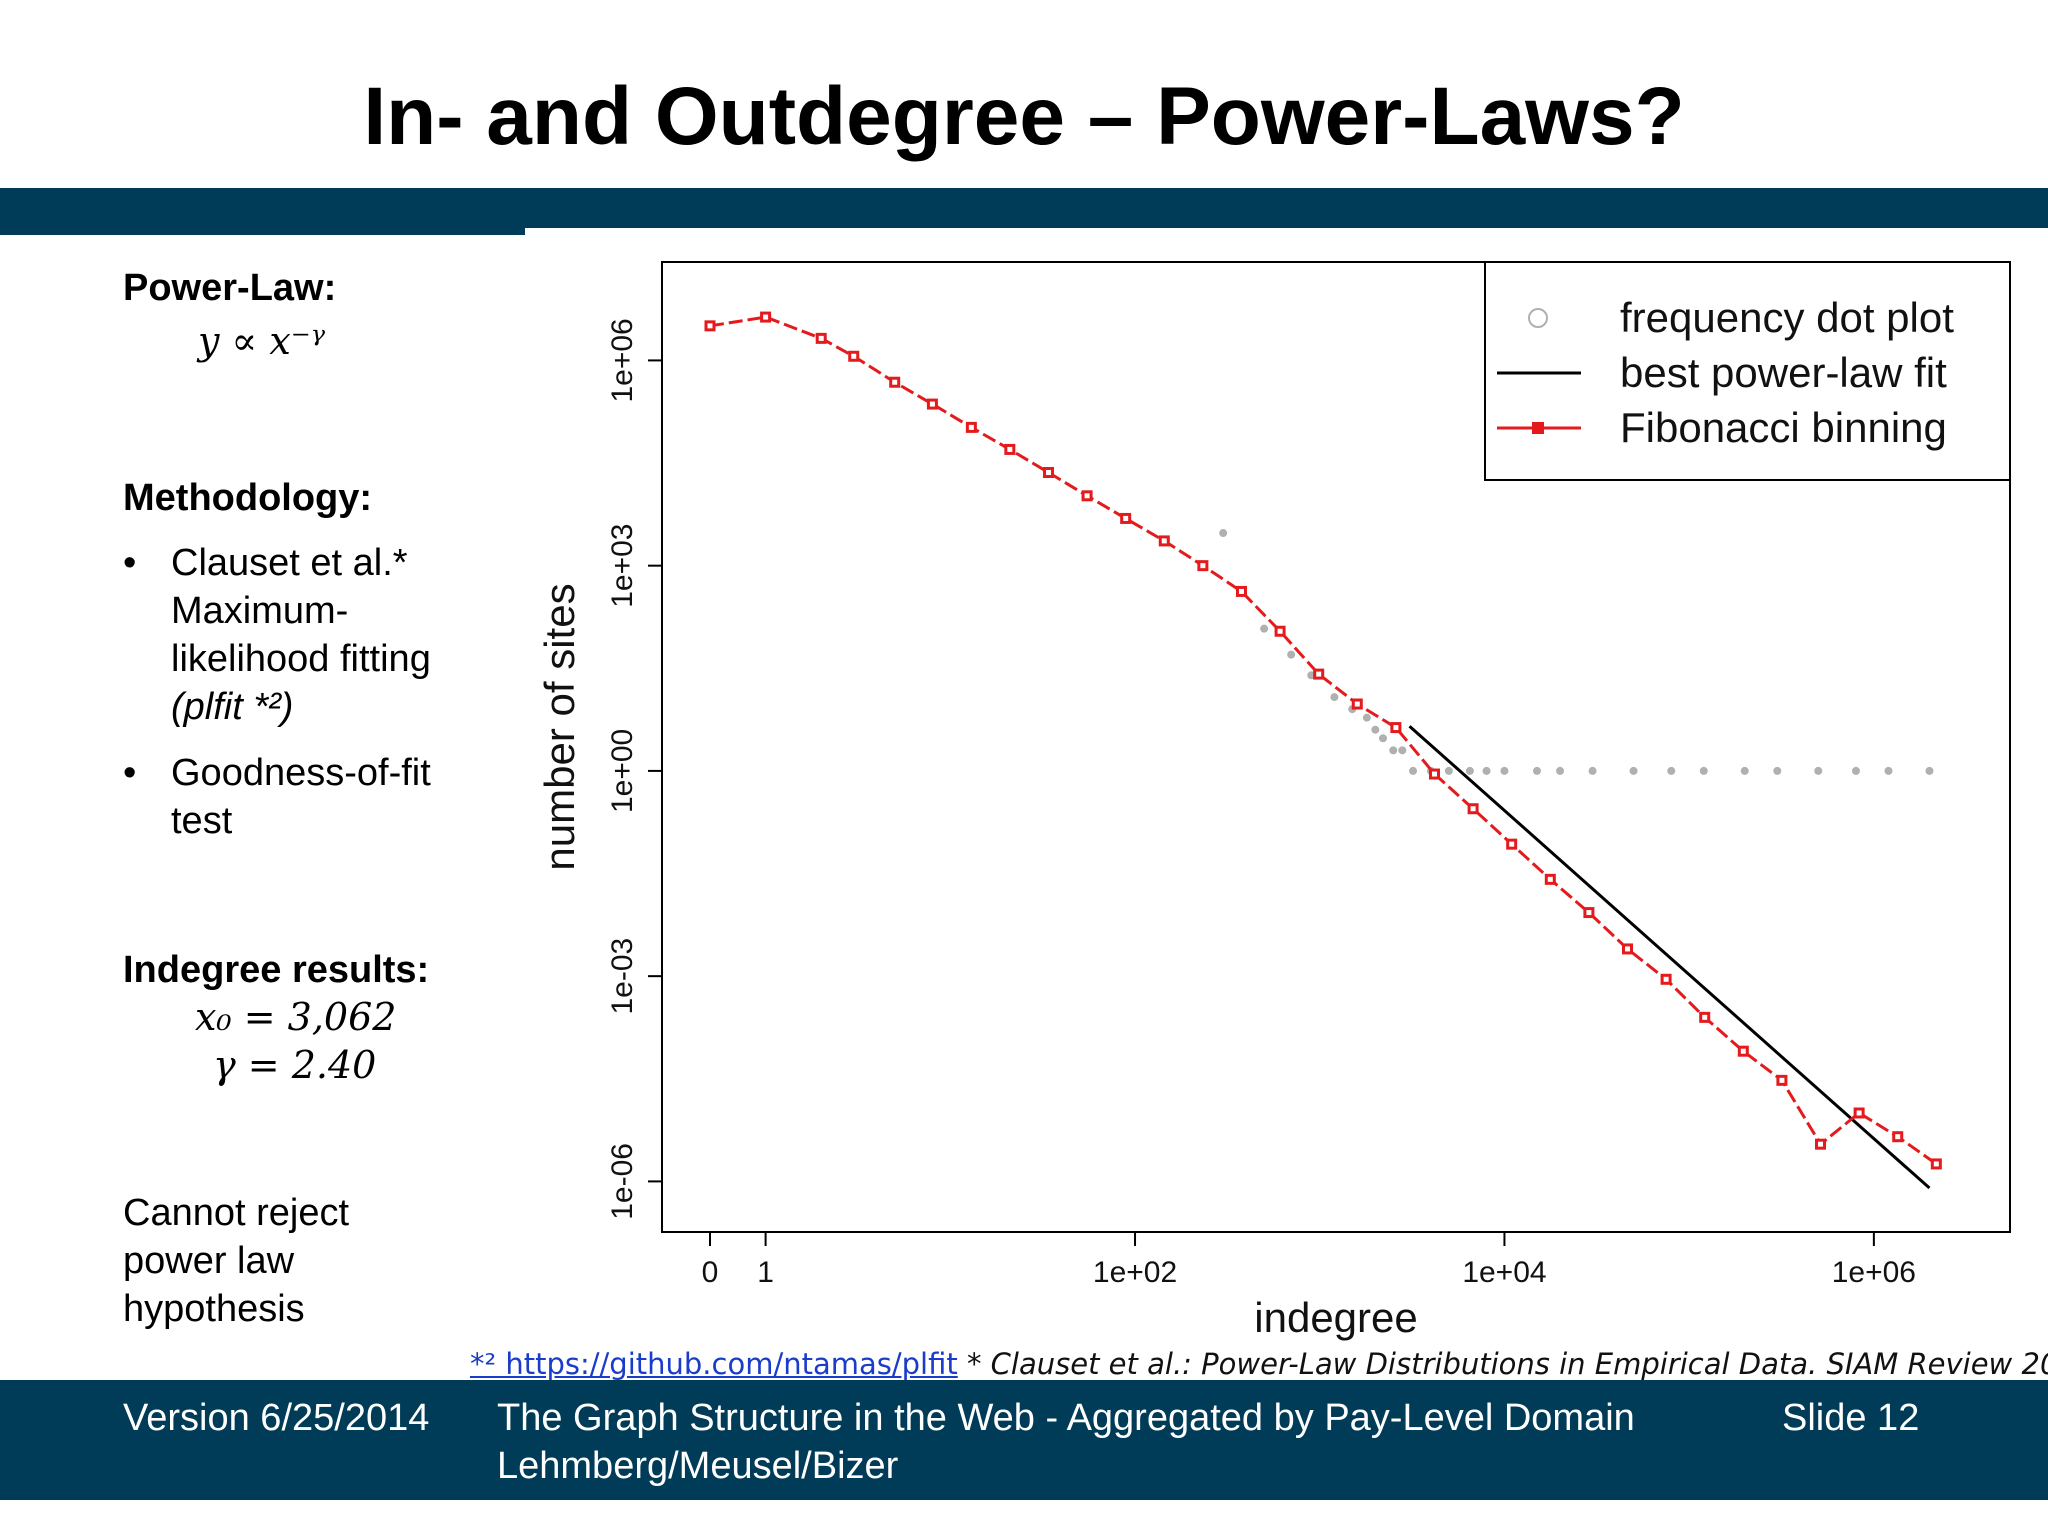 Image resolution: width=2048 pixels, height=1536 pixels. Describe the element at coordinates (248, 498) in the screenshot. I see `methodology-heading: Methodology:` at that location.